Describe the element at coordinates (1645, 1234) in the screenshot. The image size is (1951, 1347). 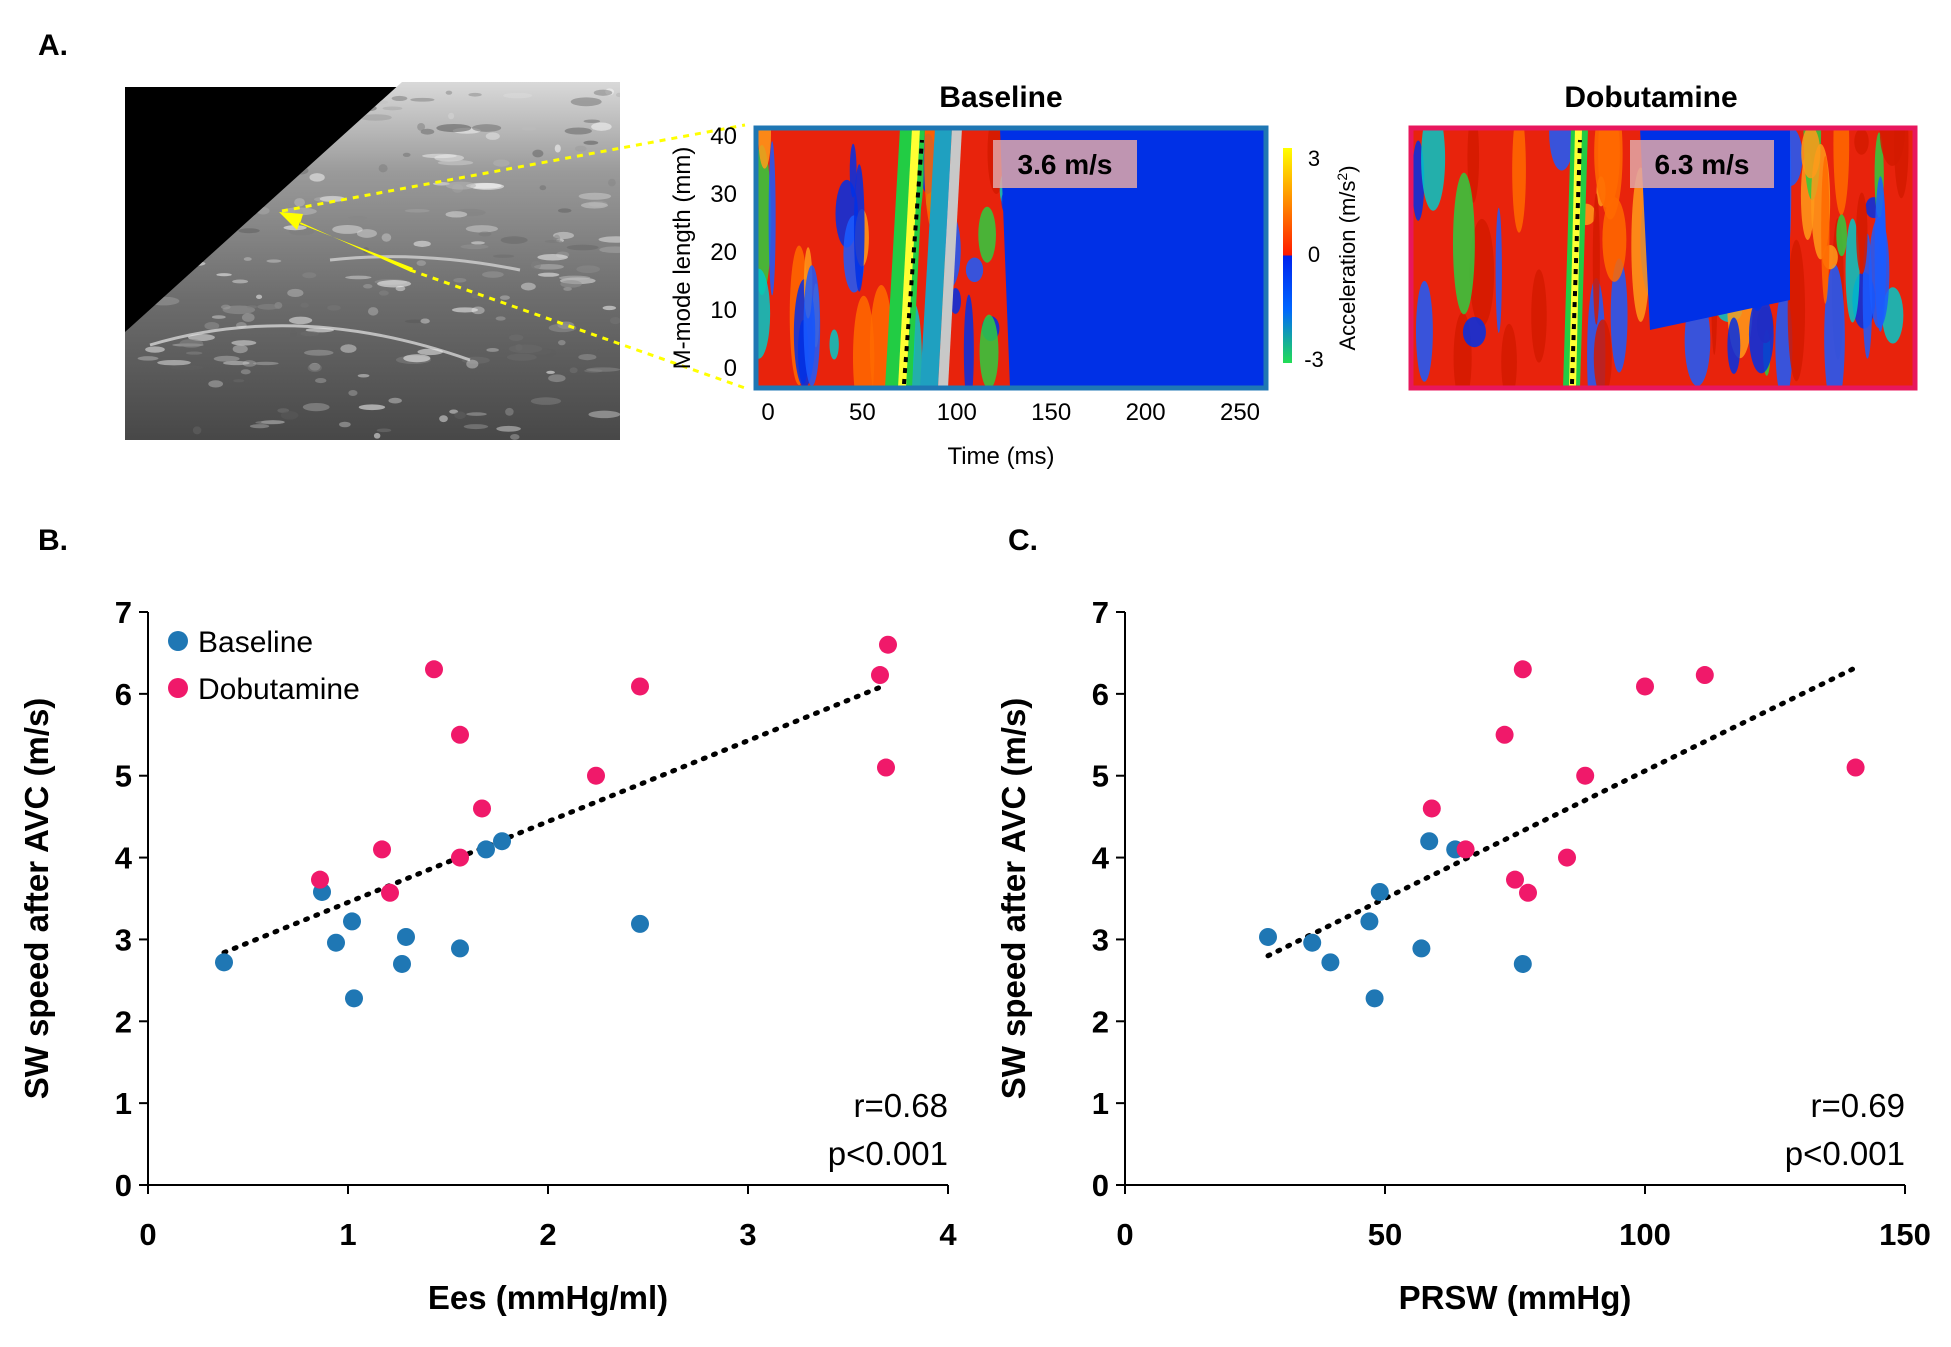
I see `x-tick-label: 100` at that location.